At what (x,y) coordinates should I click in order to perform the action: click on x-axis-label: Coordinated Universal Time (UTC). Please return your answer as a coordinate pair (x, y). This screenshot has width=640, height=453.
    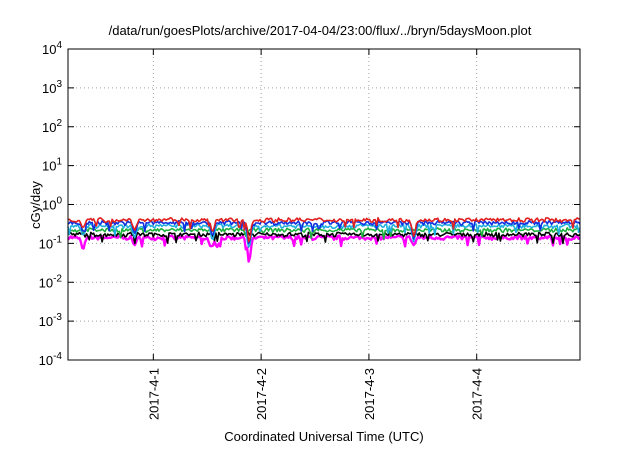
    Looking at the image, I should click on (323, 436).